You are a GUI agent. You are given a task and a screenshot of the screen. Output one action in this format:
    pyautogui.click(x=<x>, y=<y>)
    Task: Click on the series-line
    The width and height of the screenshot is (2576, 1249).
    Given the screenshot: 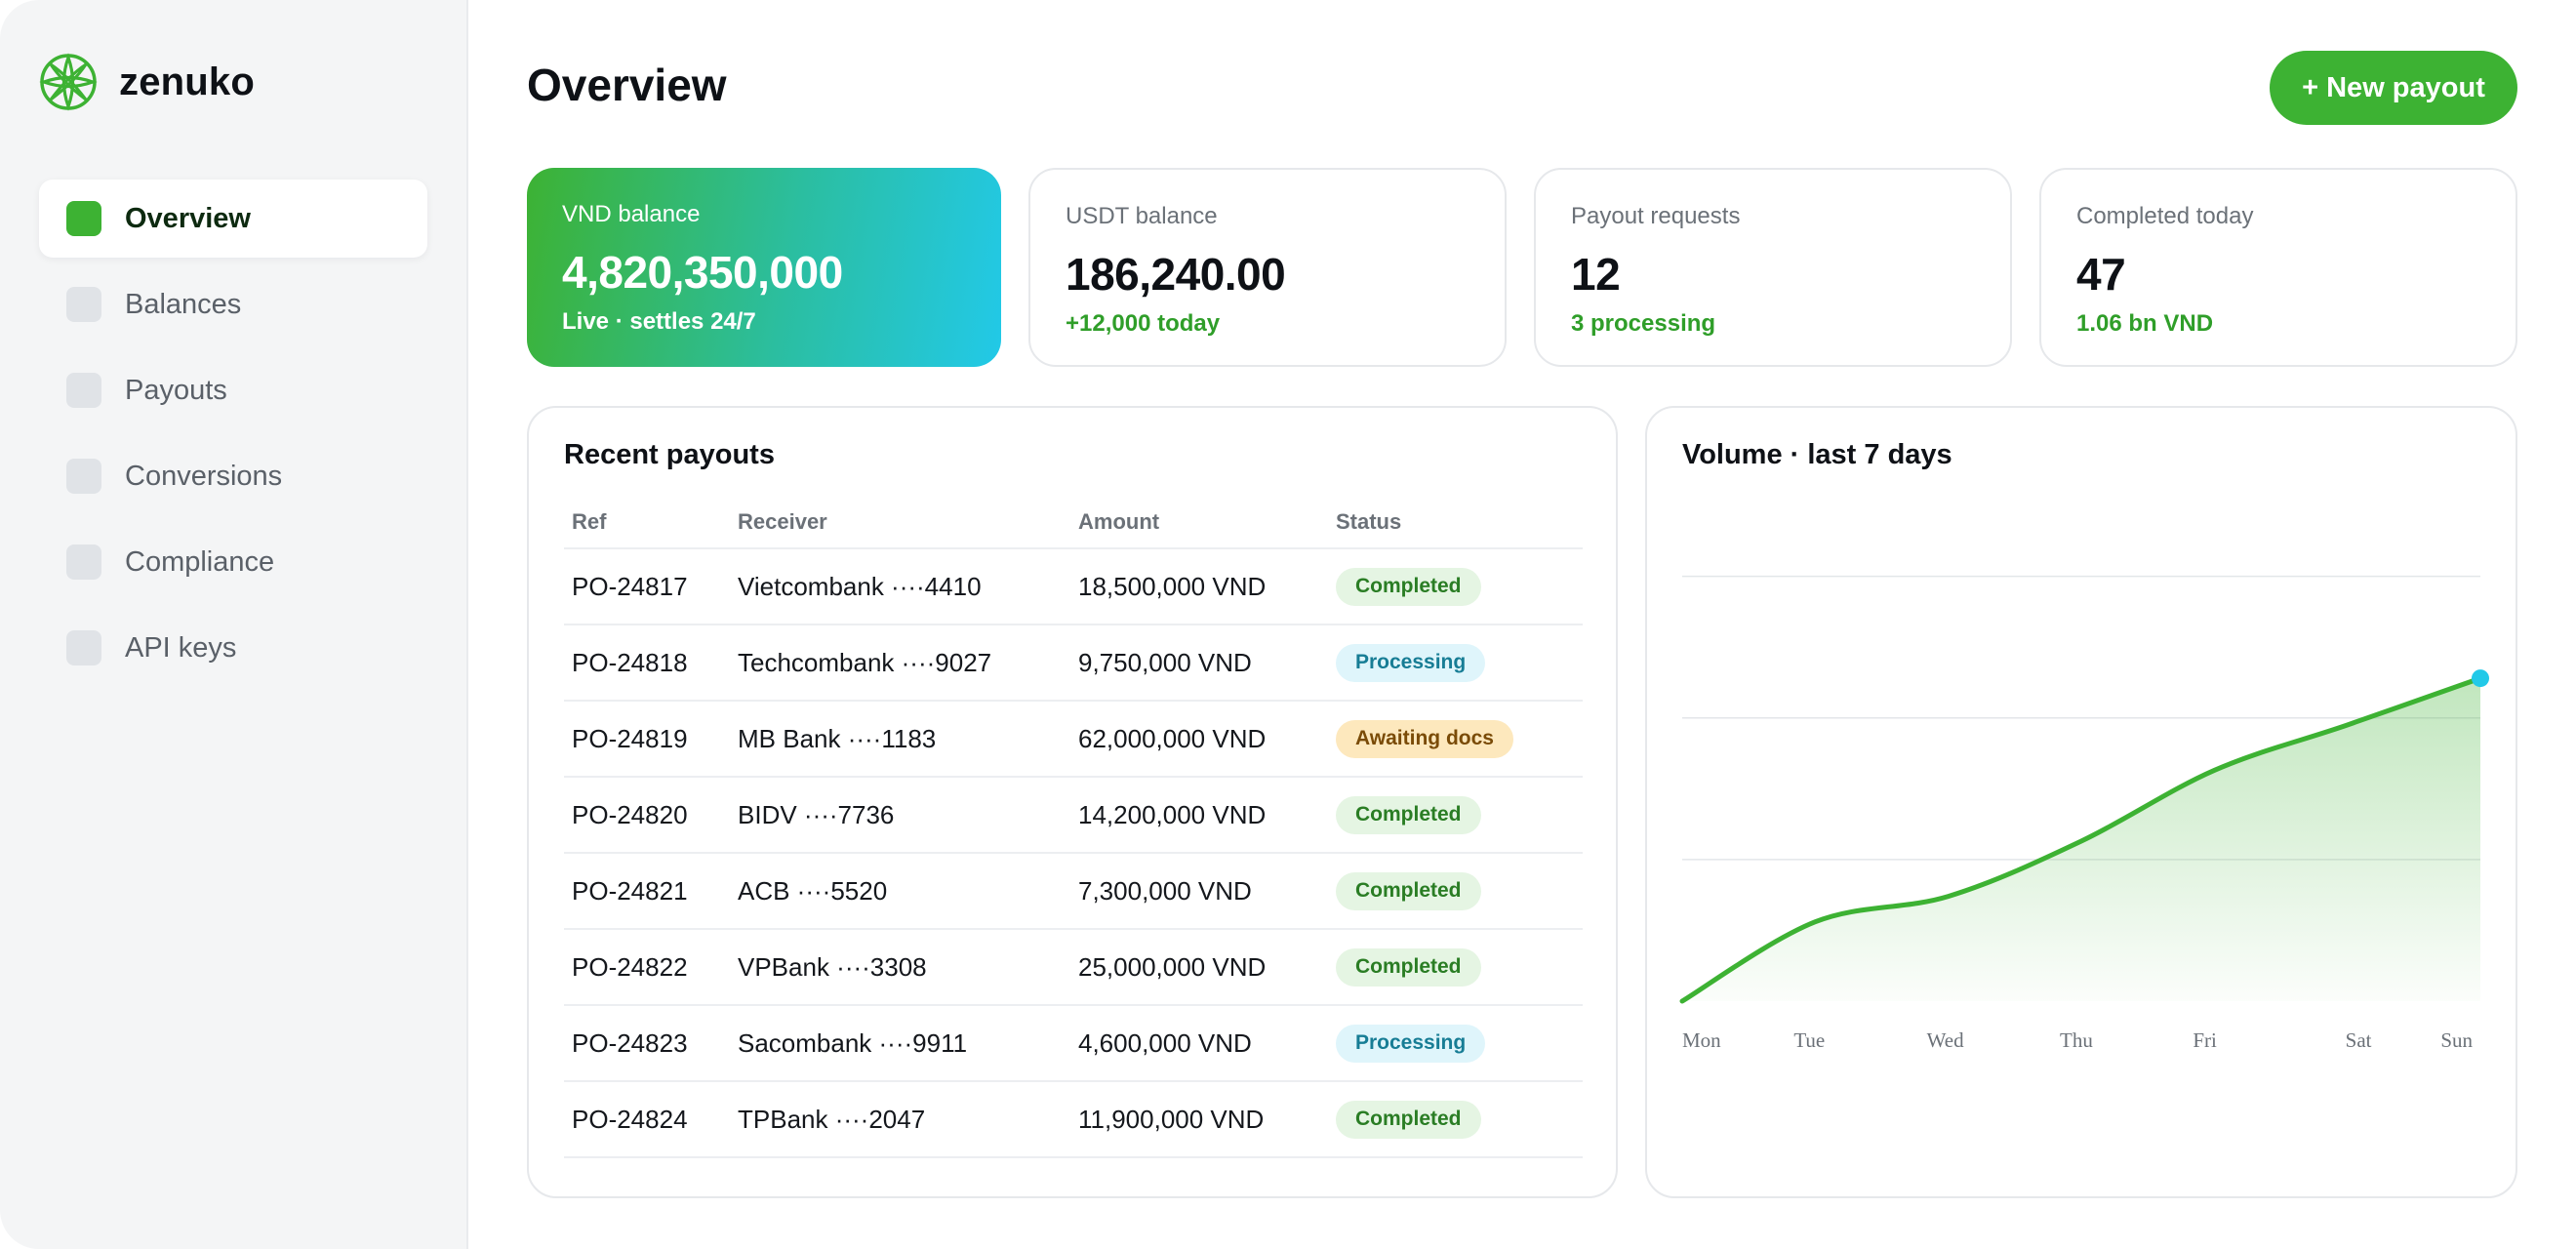 What is the action you would take?
    pyautogui.click(x=2081, y=839)
    